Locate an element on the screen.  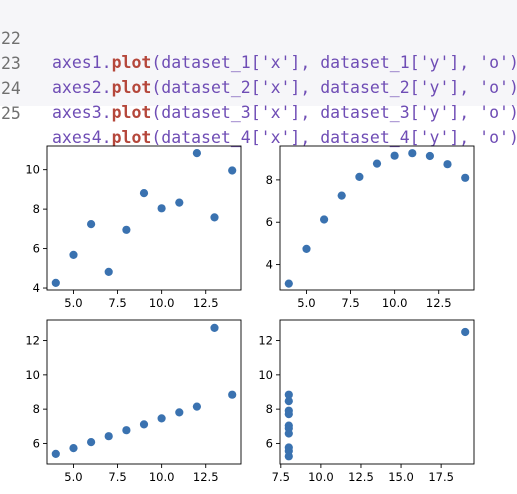
line-number: 24 is located at coordinates (11, 88).